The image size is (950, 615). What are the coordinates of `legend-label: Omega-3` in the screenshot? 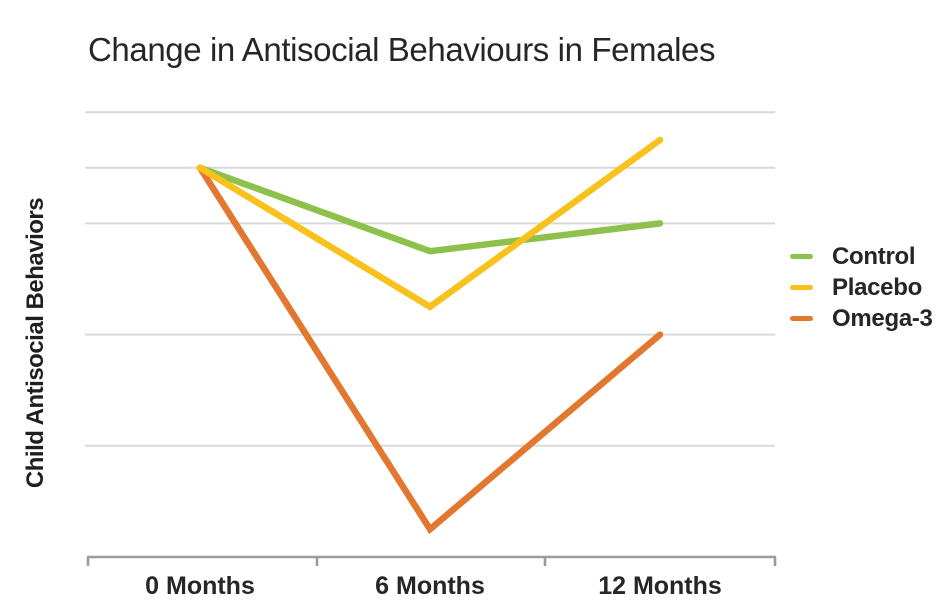 It's located at (882, 318).